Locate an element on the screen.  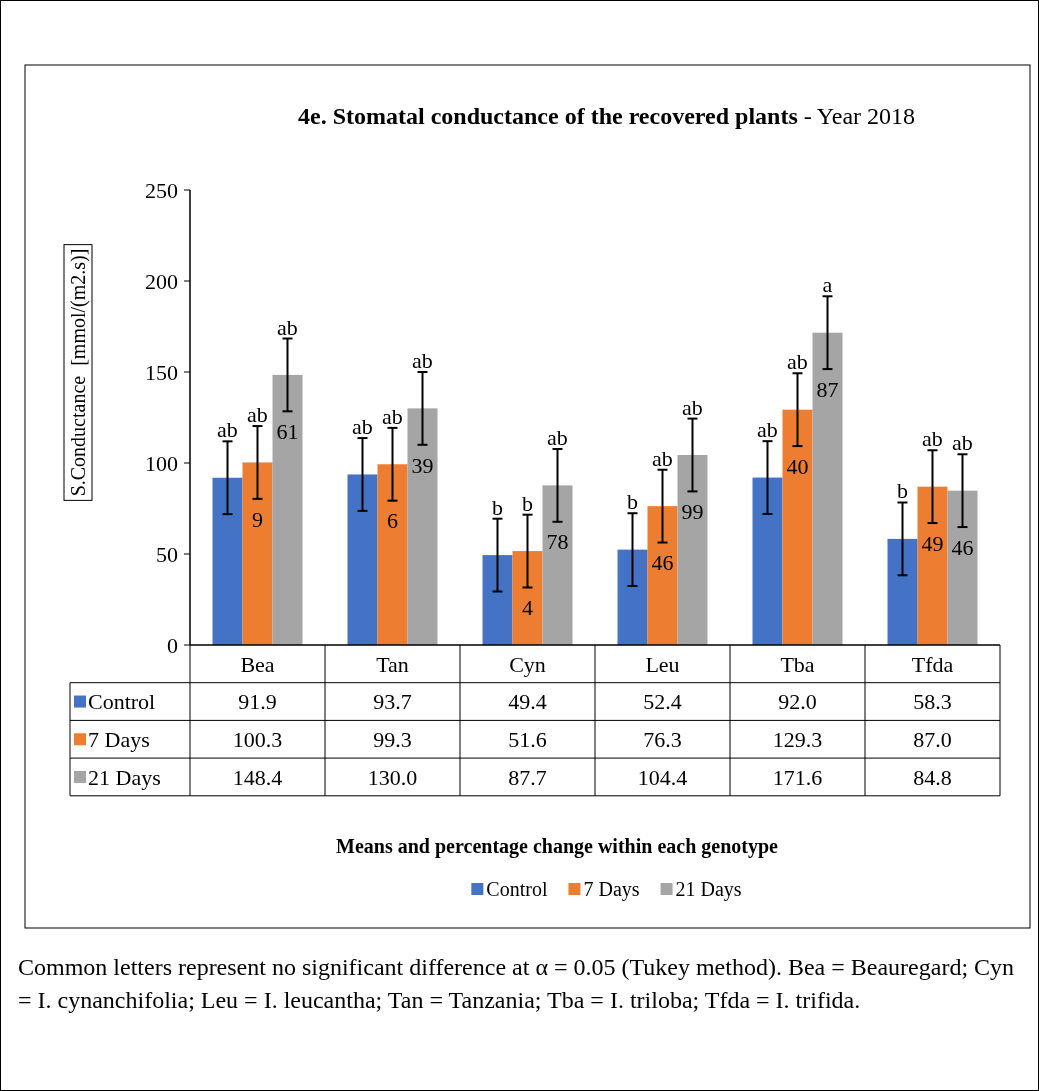
data-label: 87.7 is located at coordinates (527, 777).